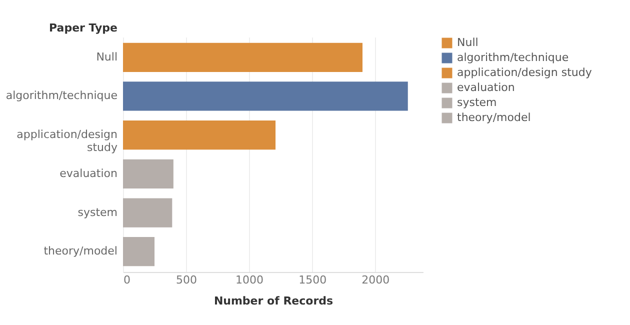  Describe the element at coordinates (486, 87) in the screenshot. I see `legend-label: evaluation` at that location.